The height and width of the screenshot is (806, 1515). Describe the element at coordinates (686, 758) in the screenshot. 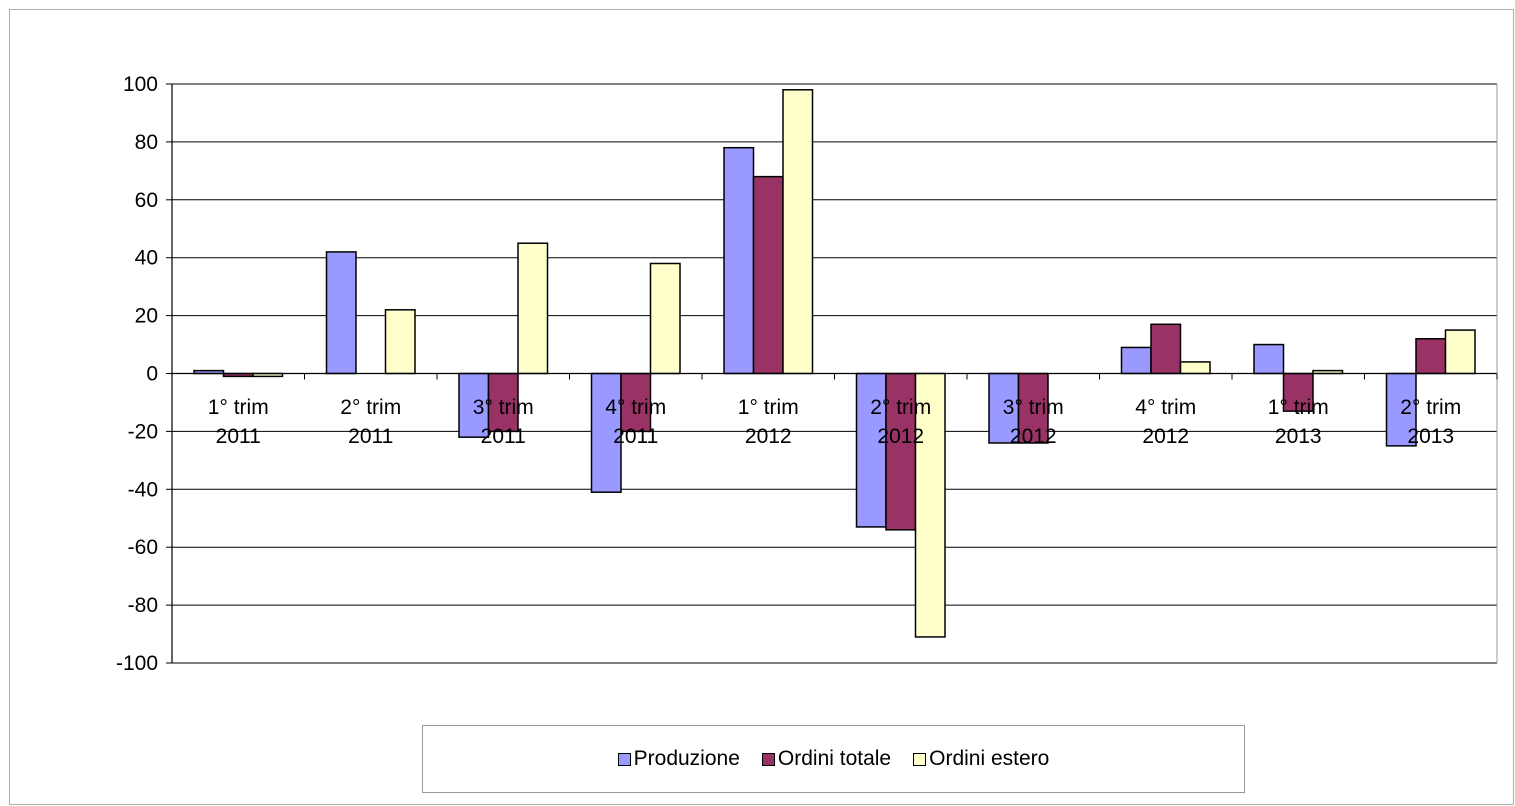

I see `legend-label: Produzione` at that location.